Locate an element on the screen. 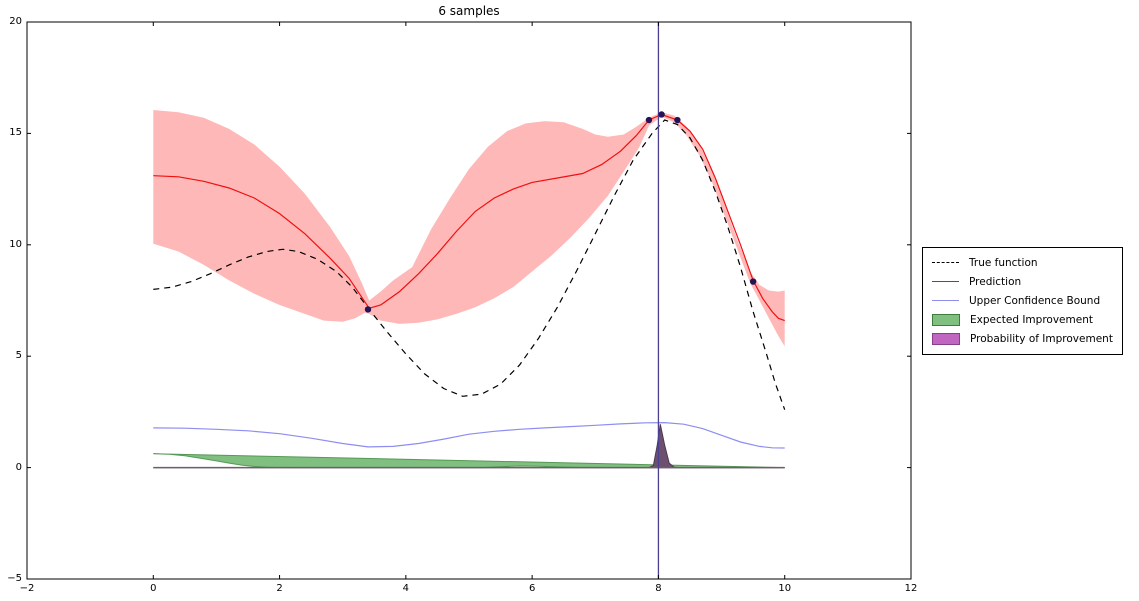 The image size is (1139, 601). y-tick-label: 5 is located at coordinates (18, 356).